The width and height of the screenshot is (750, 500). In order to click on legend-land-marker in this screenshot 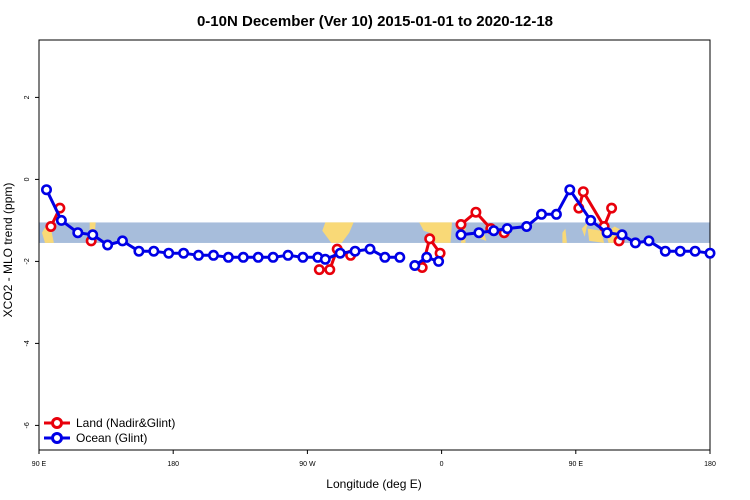, I will do `click(57, 423)`.